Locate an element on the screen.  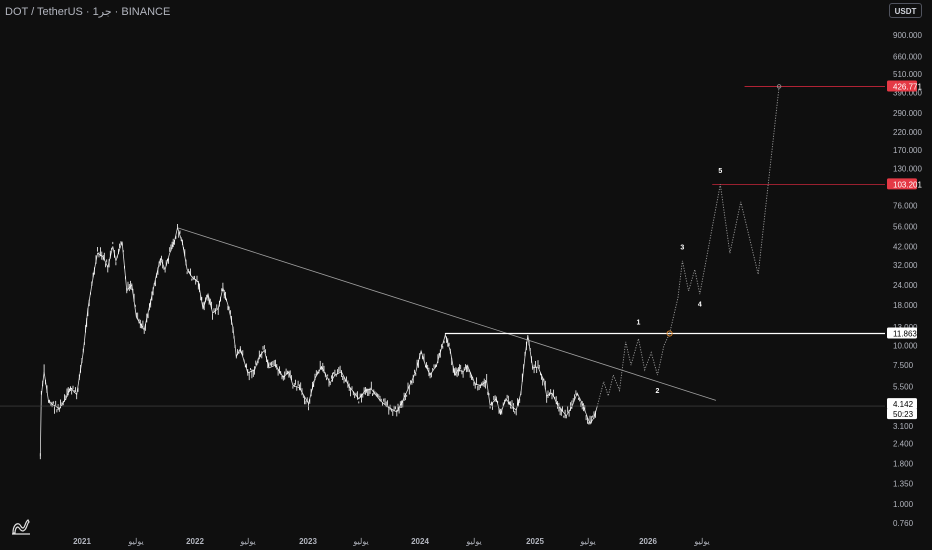
y-tick: 24.000 is located at coordinates (905, 285).